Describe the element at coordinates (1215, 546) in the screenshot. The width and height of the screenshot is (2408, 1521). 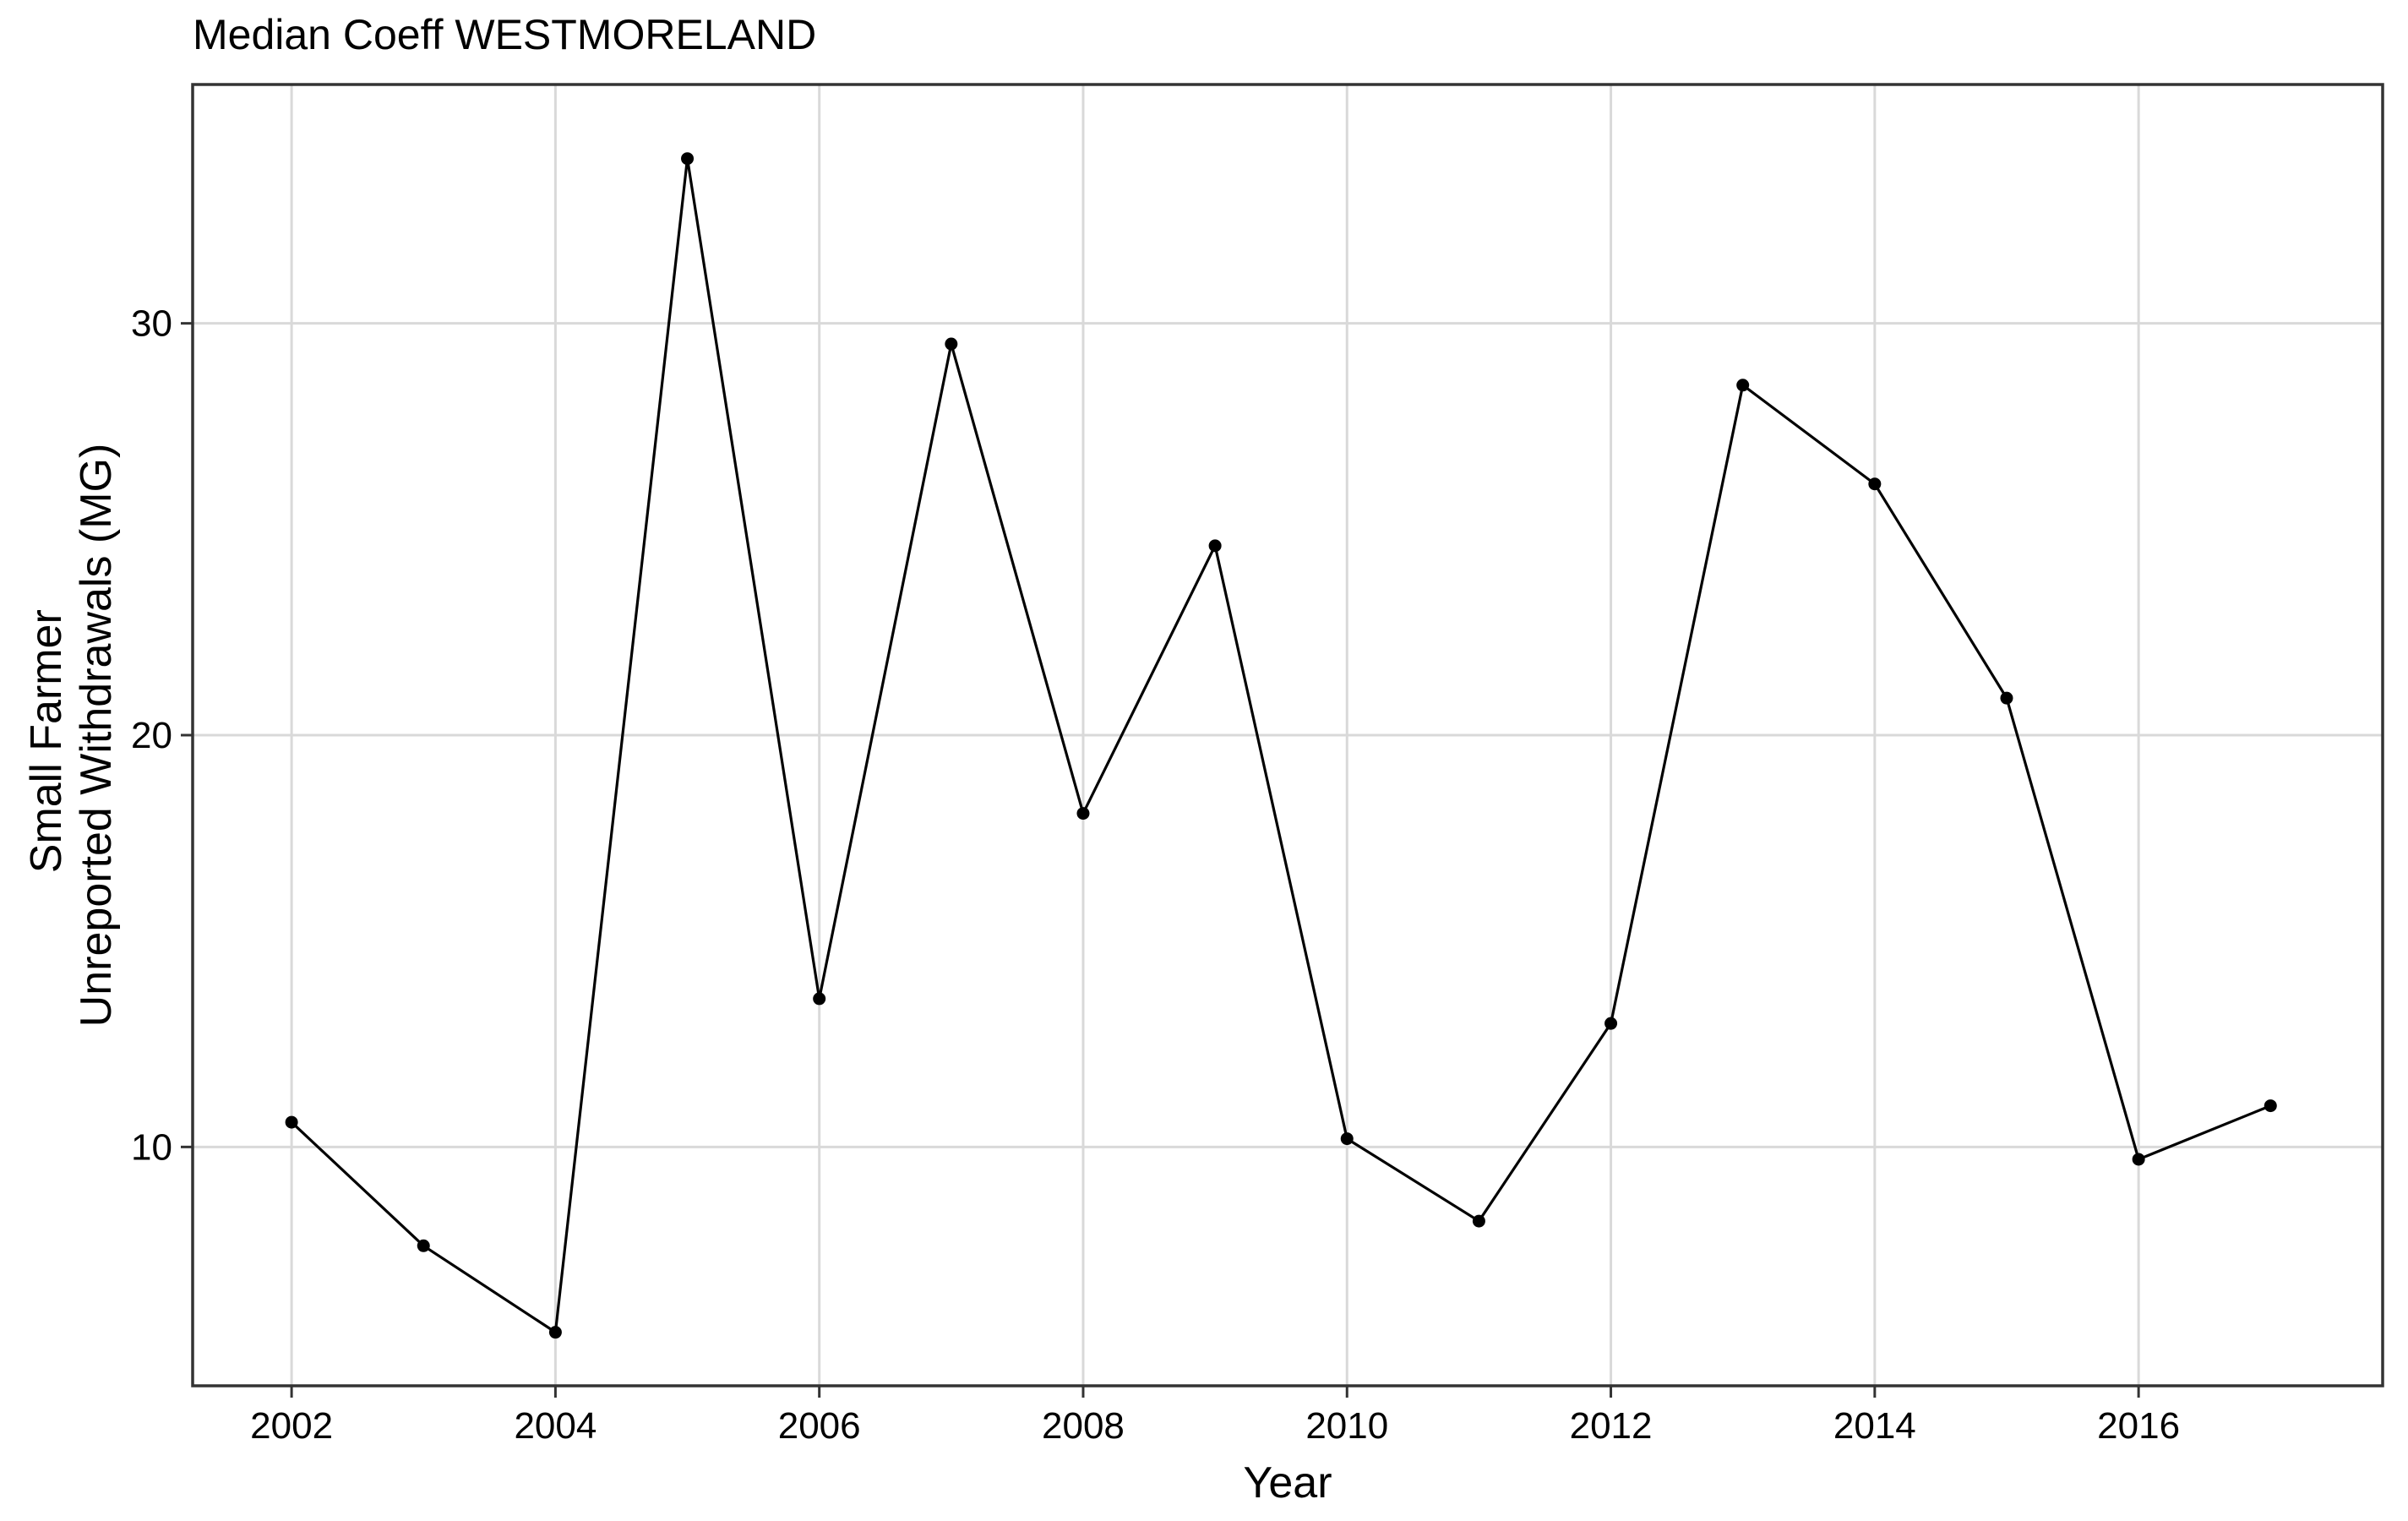
I see `data-point-2009` at that location.